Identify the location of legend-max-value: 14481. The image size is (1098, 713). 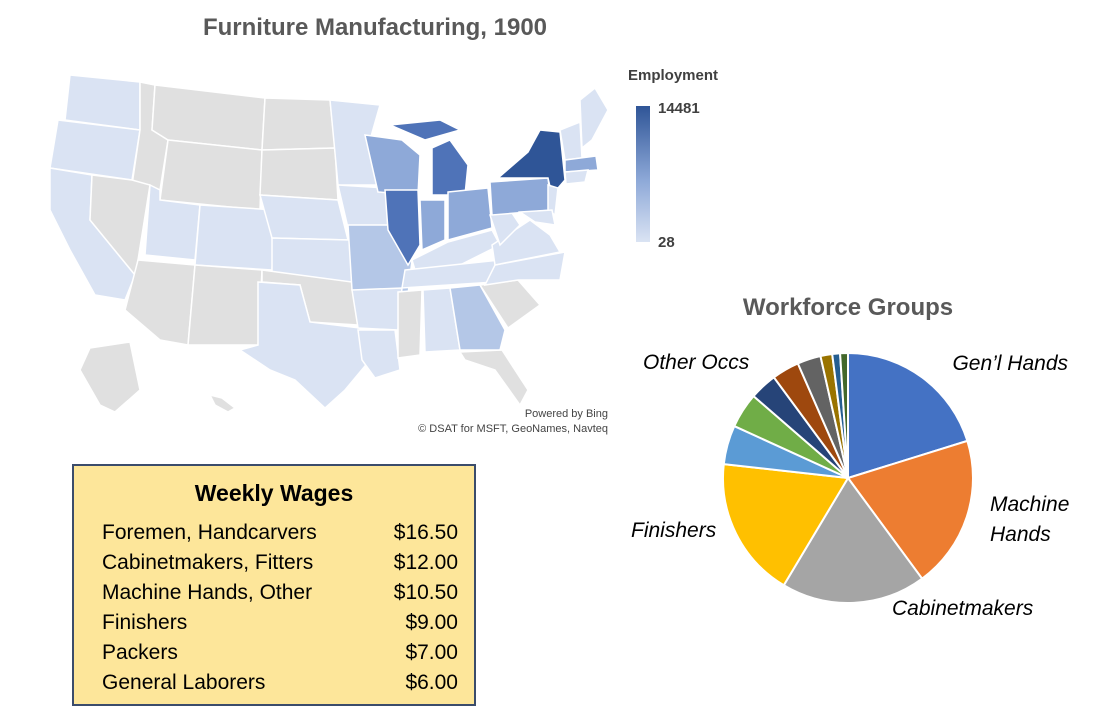
(679, 108).